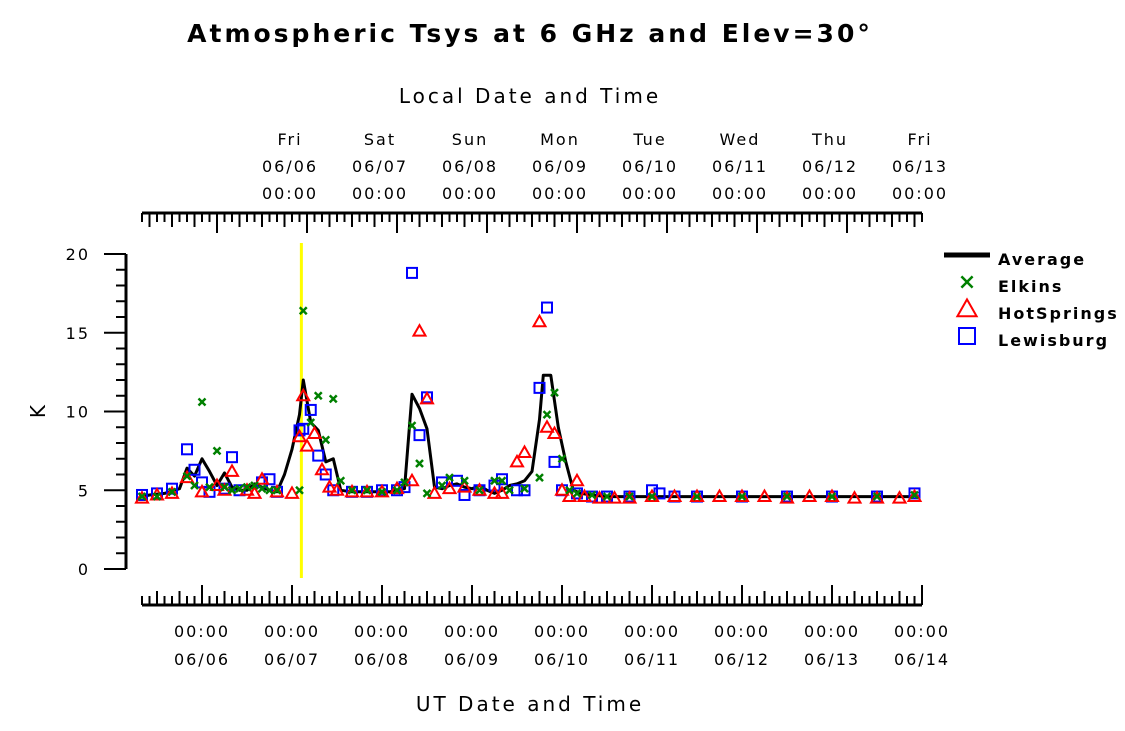 This screenshot has width=1125, height=731. I want to click on legend-label-average: Average, so click(1042, 259).